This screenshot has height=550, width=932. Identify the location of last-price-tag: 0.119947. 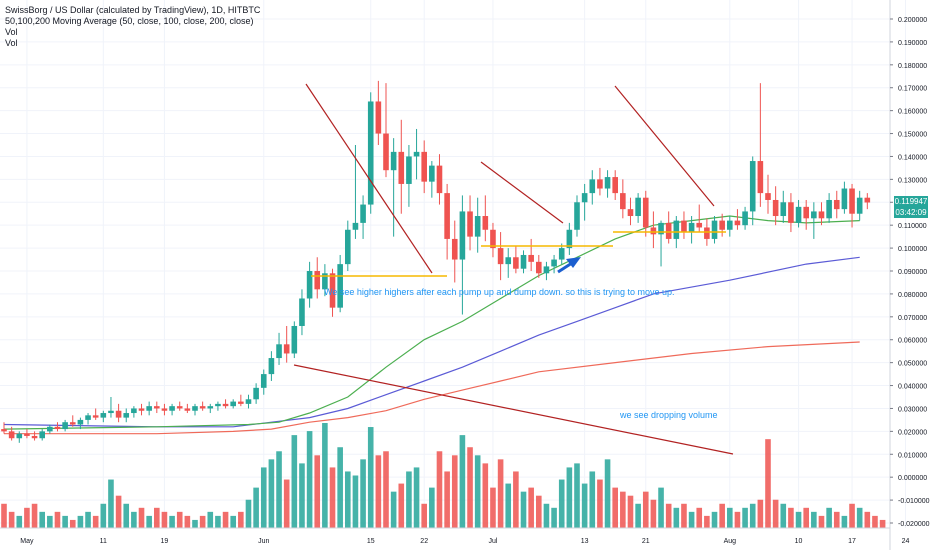
(911, 202).